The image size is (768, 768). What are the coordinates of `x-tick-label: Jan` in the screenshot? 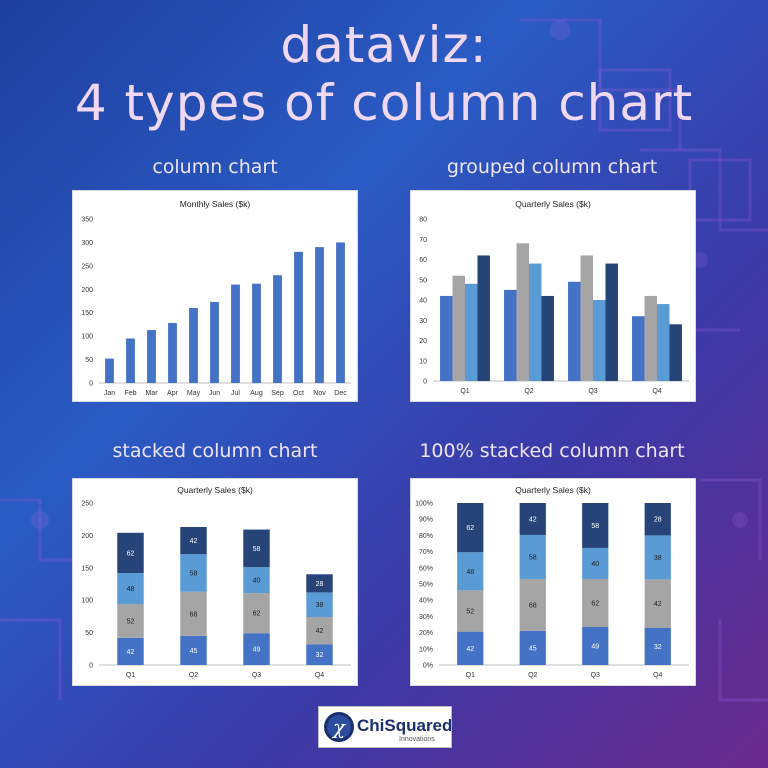 It's located at (109, 393).